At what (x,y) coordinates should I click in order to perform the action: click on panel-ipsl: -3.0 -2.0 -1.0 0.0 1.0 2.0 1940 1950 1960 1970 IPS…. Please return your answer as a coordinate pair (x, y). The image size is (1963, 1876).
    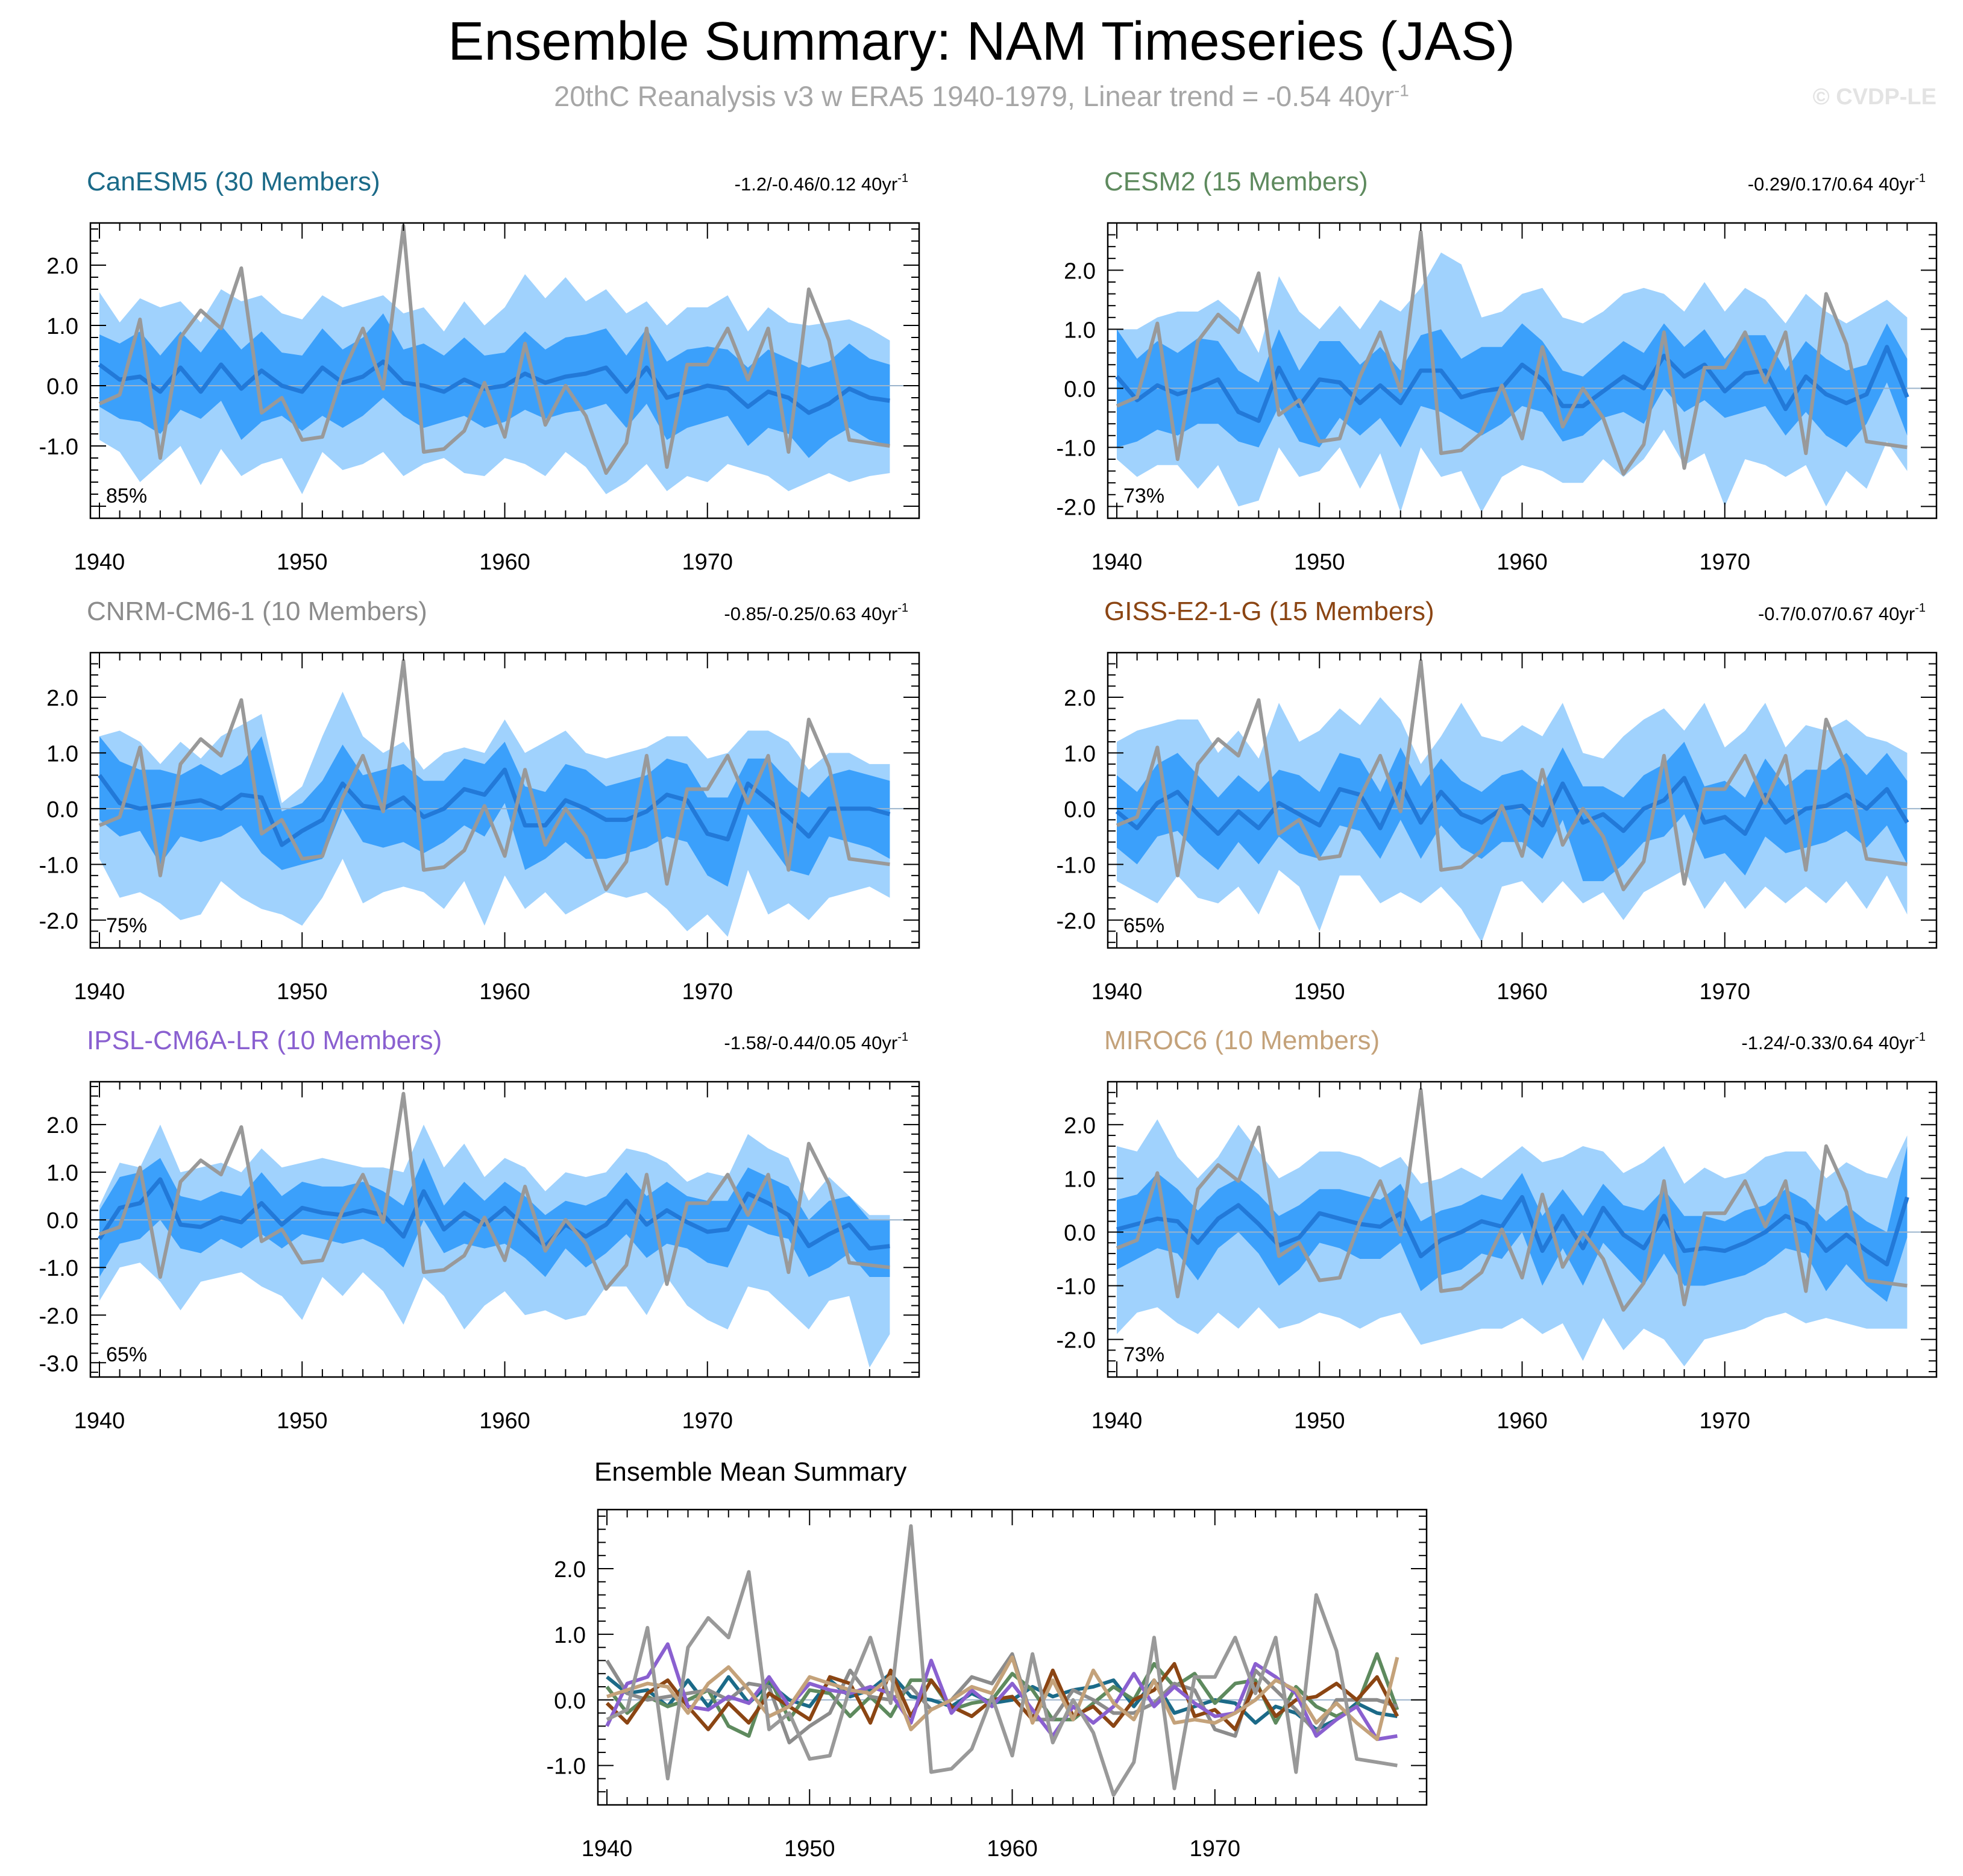
    Looking at the image, I should click on (479, 1230).